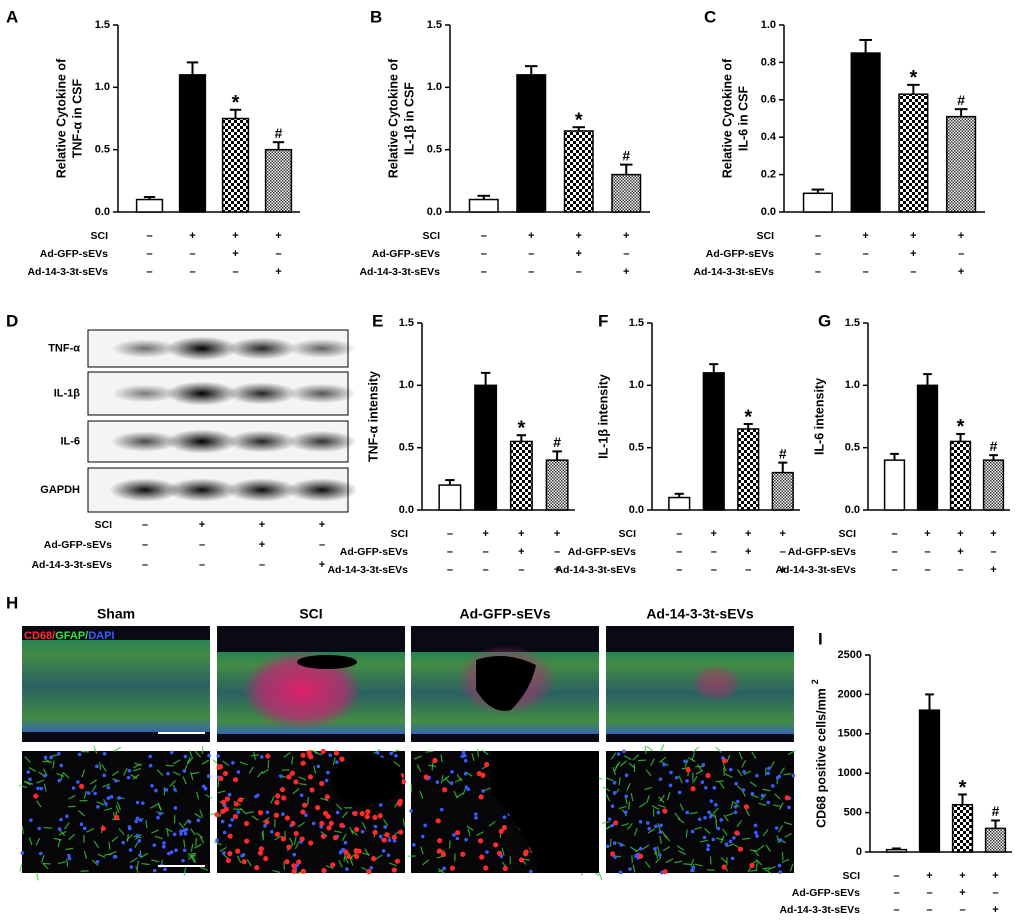  Describe the element at coordinates (145, 348) in the screenshot. I see `blot-band` at that location.